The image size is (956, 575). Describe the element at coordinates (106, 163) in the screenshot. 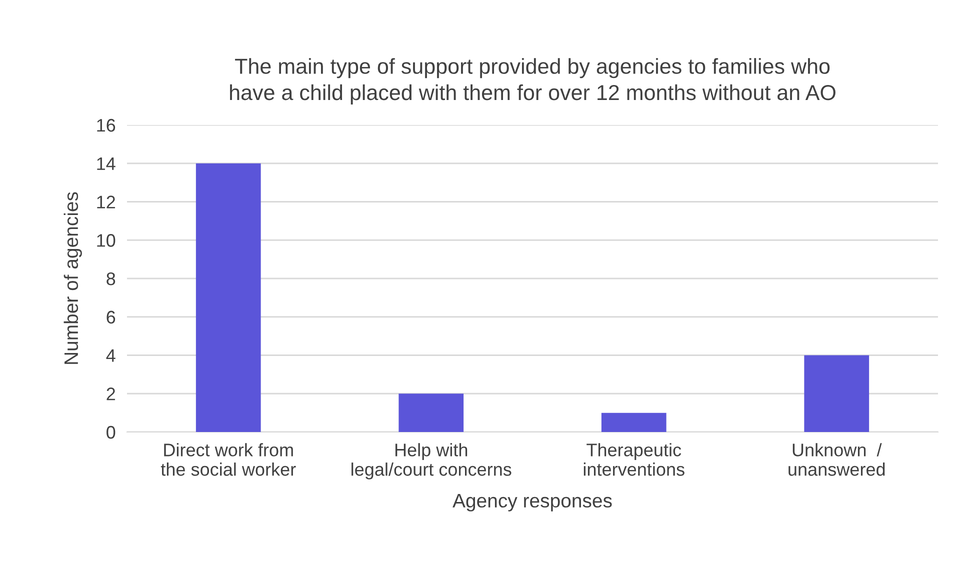

I see `y-tick-label: 14` at that location.